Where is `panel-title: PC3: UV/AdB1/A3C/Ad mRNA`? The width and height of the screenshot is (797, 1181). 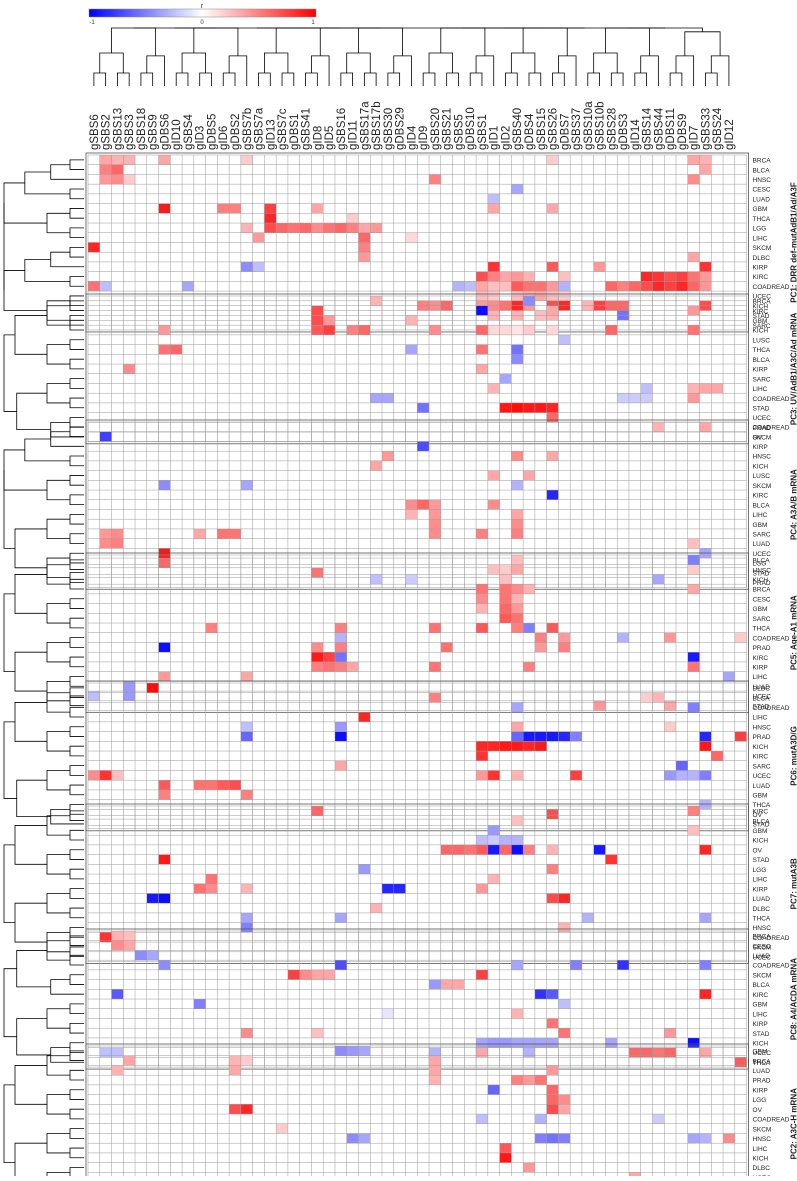 panel-title: PC3: UV/AdB1/A3C/Ad mRNA is located at coordinates (793, 368).